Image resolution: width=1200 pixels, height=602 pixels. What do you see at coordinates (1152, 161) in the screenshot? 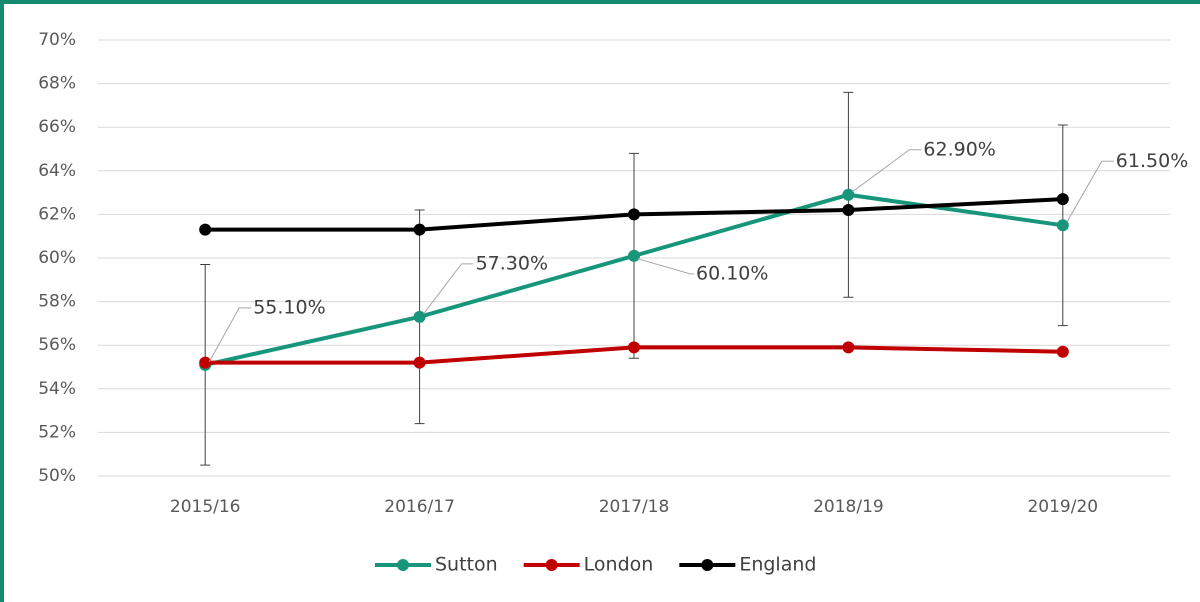
I see `data-label: 61.50%` at bounding box center [1152, 161].